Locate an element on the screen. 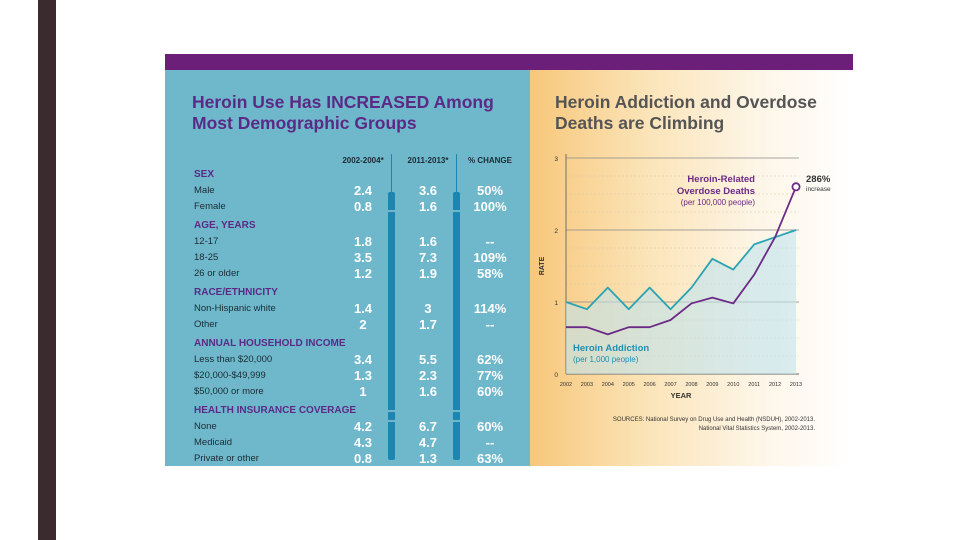 This screenshot has width=960, height=540. value-2002-2004: 2 is located at coordinates (363, 324).